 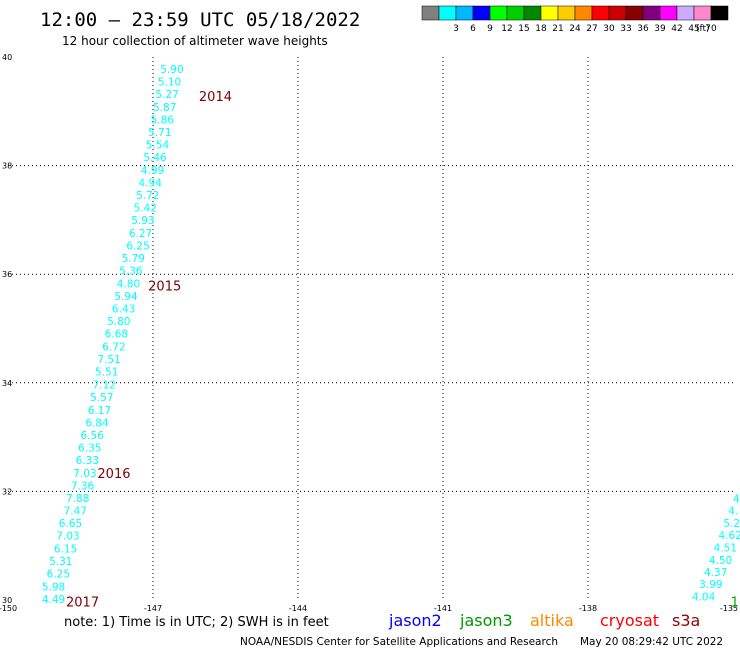 What do you see at coordinates (456, 29) in the screenshot?
I see `colorbar-label: 3` at bounding box center [456, 29].